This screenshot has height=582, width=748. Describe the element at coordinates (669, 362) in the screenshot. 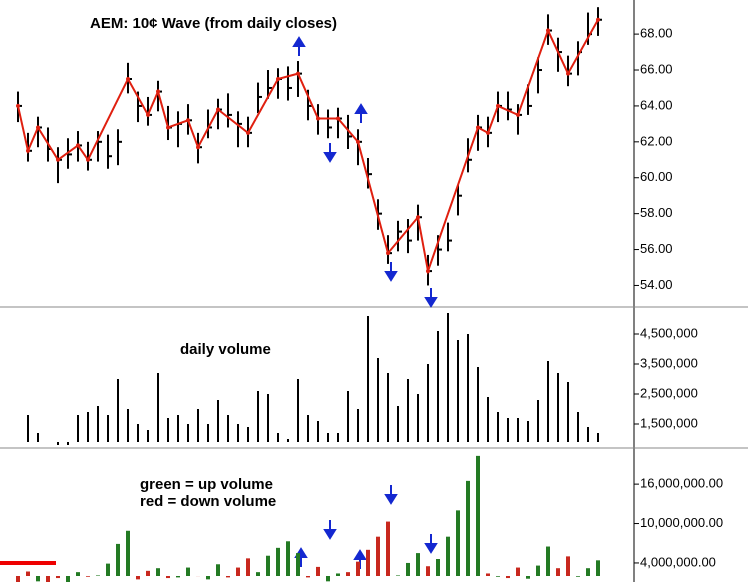

I see `y-tick-label: 3,500,000` at that location.